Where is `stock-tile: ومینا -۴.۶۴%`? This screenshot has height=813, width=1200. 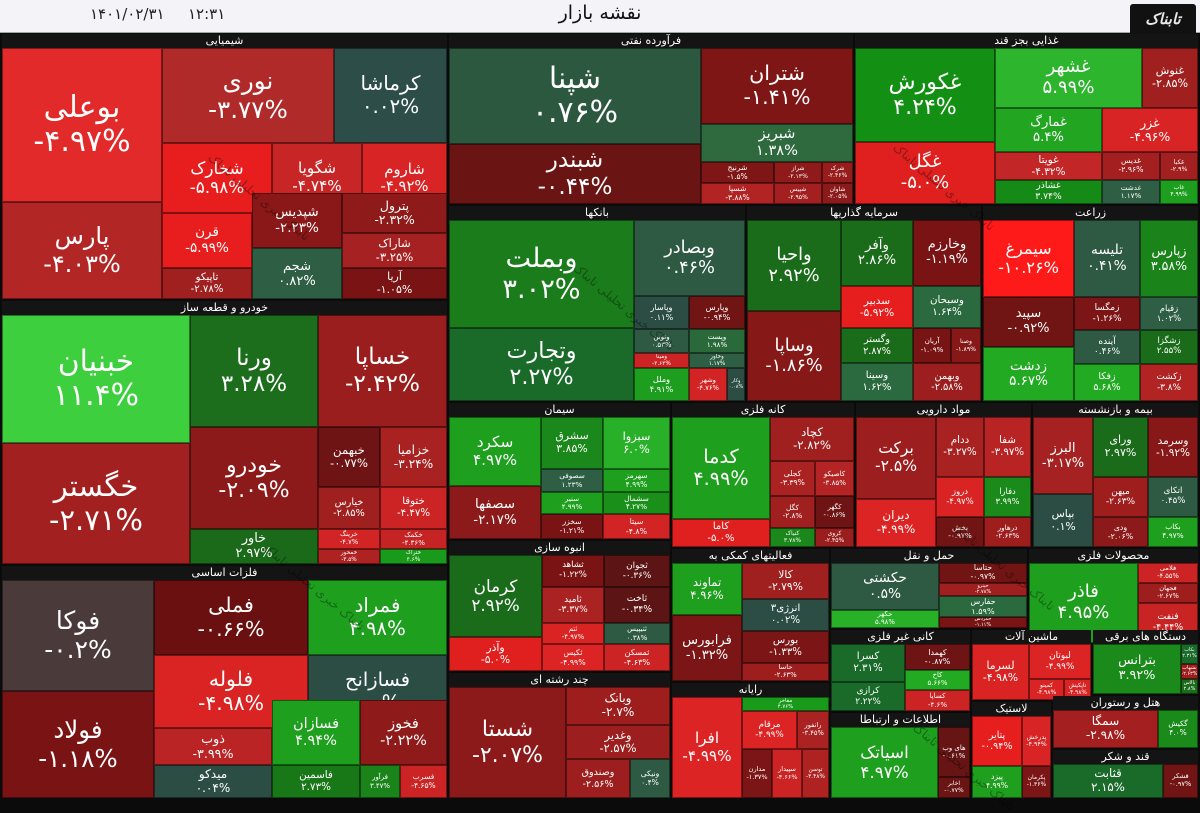
stock-tile: ومینا -۴.۶۴% is located at coordinates (661, 360).